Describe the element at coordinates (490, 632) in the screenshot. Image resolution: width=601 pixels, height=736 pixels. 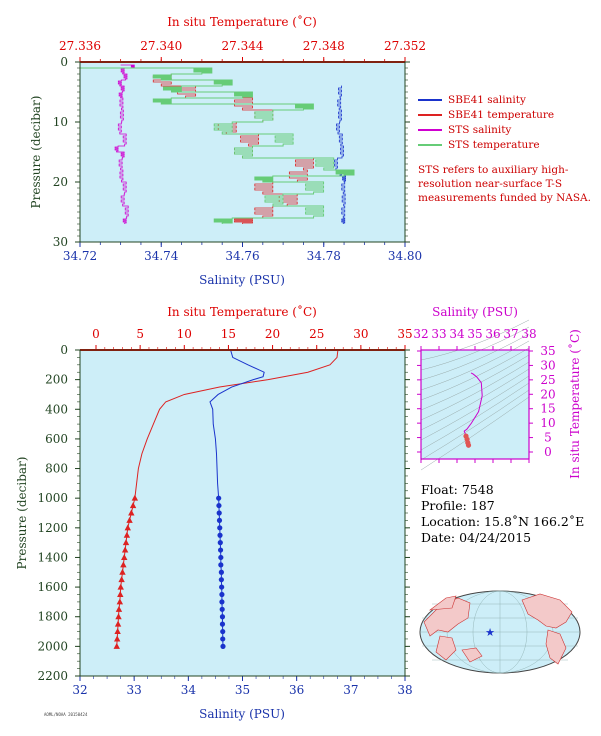
I see `float-location-marker: ★` at that location.